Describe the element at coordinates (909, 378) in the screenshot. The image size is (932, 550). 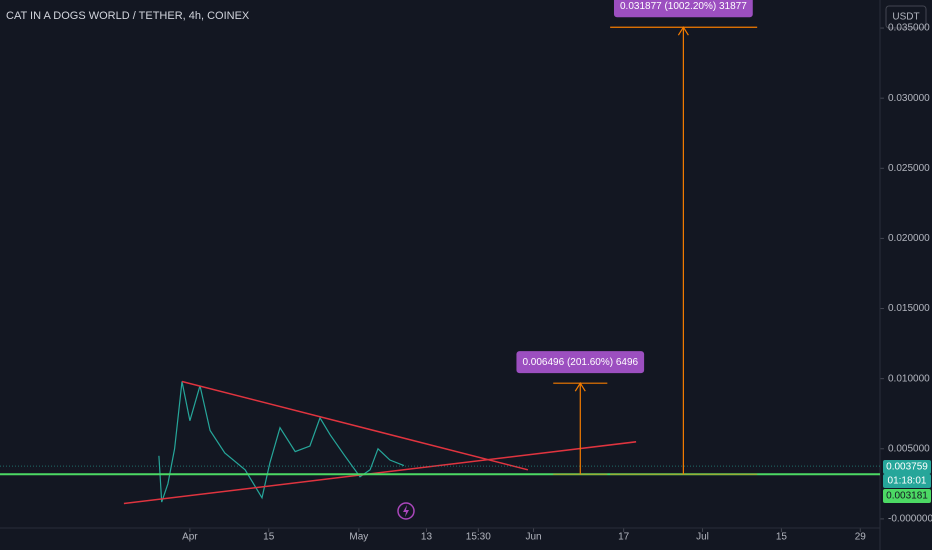
I see `y-tick-label: 0.010000` at that location.